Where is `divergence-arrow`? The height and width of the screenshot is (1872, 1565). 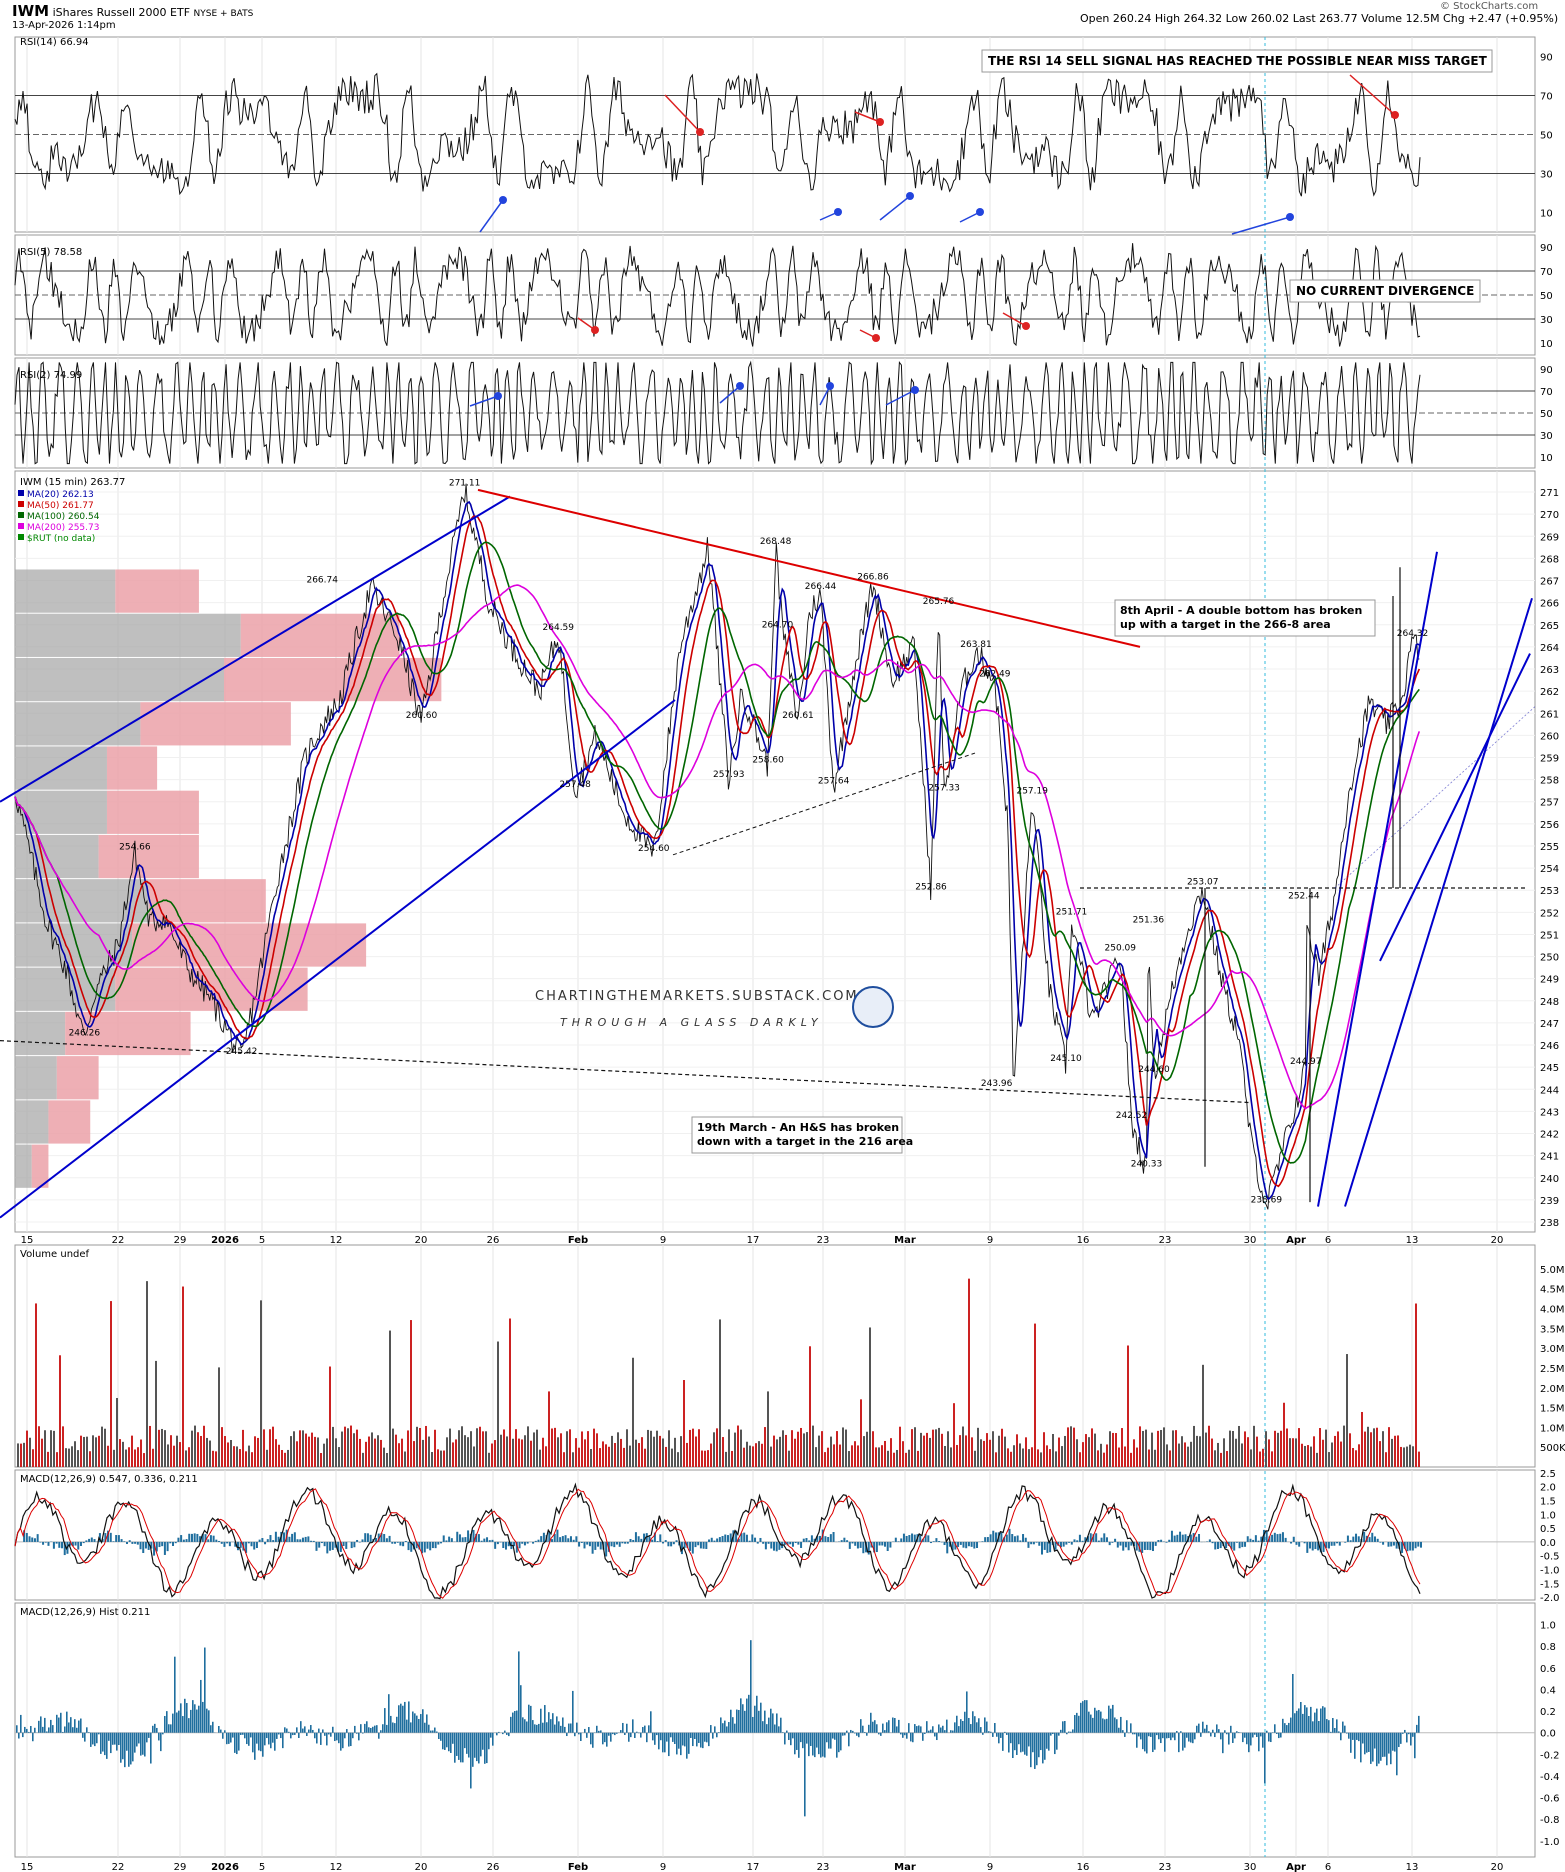 divergence-arrow is located at coordinates (484, 401).